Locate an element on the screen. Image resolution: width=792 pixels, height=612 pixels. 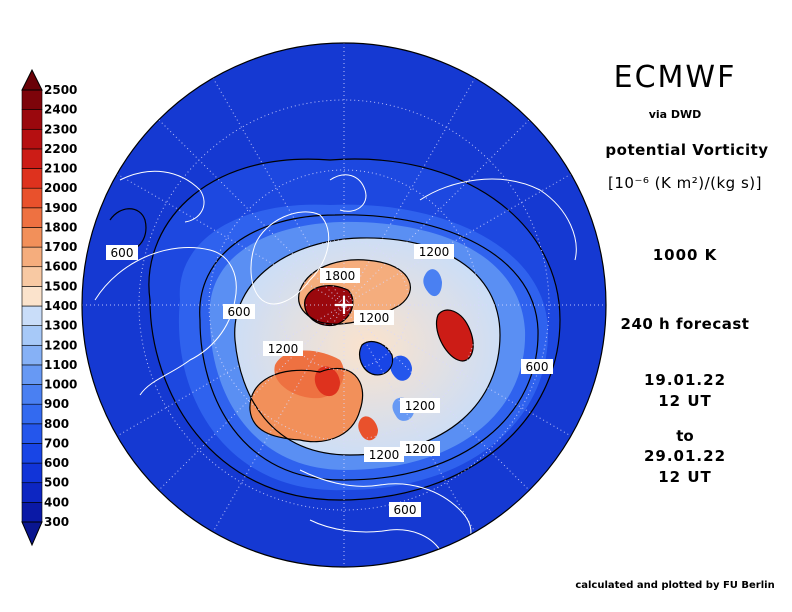
colorbar-tick-label: 1000 is located at coordinates (60, 385).